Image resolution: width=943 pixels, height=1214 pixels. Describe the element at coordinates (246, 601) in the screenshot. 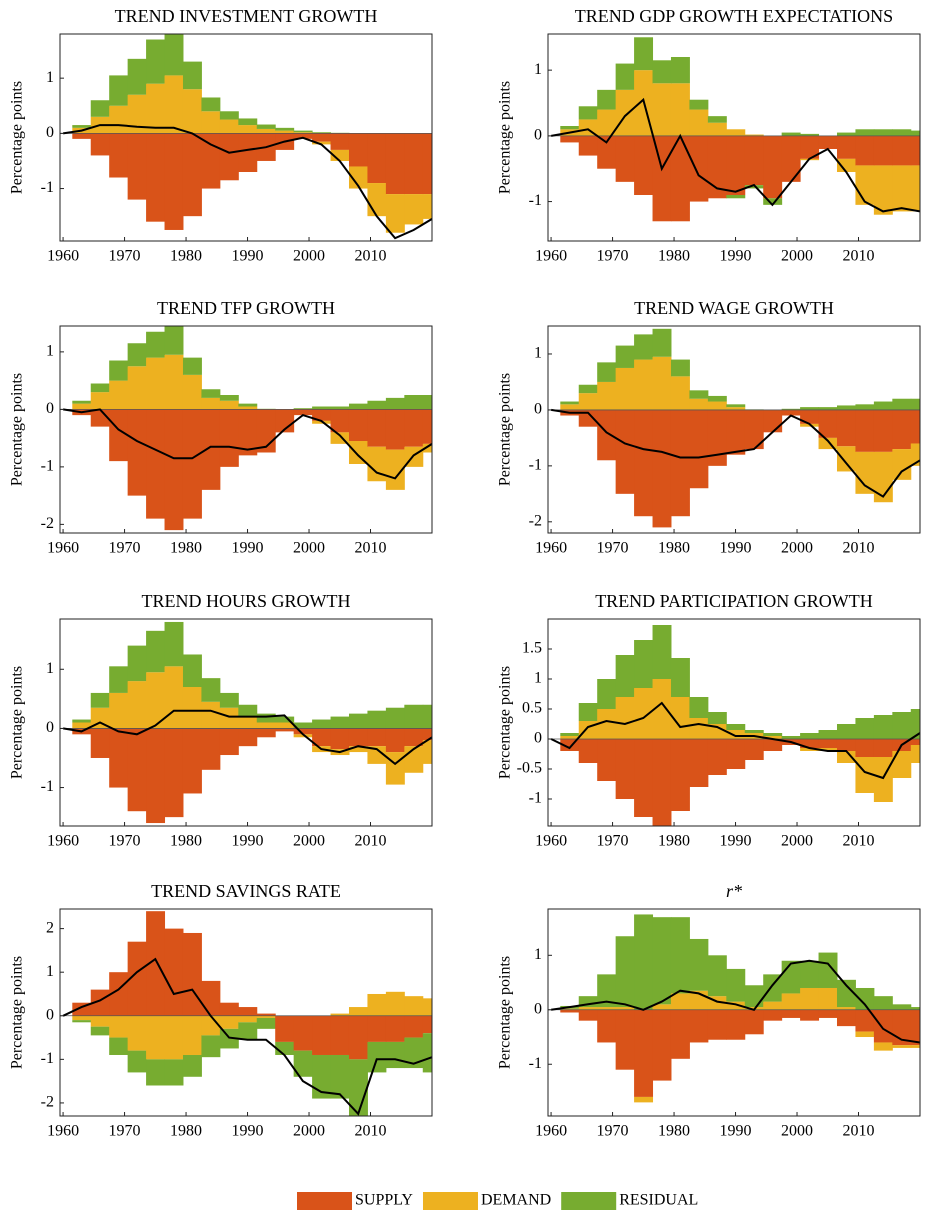

I see `panel-title: TREND HOURS GROWTH` at that location.